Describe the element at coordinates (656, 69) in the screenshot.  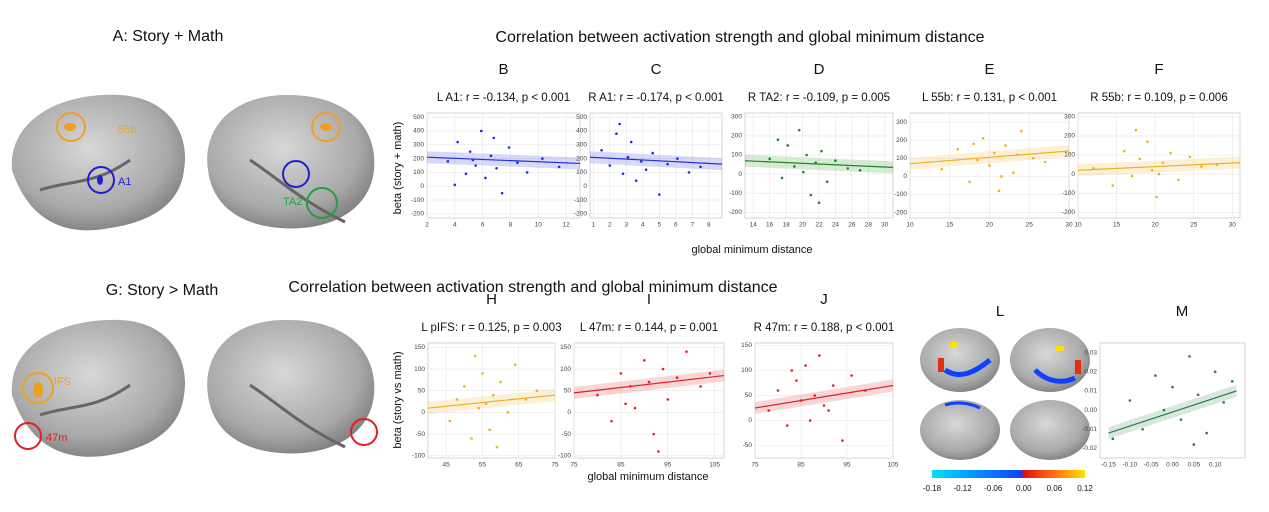
I see `panel-letter: C` at that location.